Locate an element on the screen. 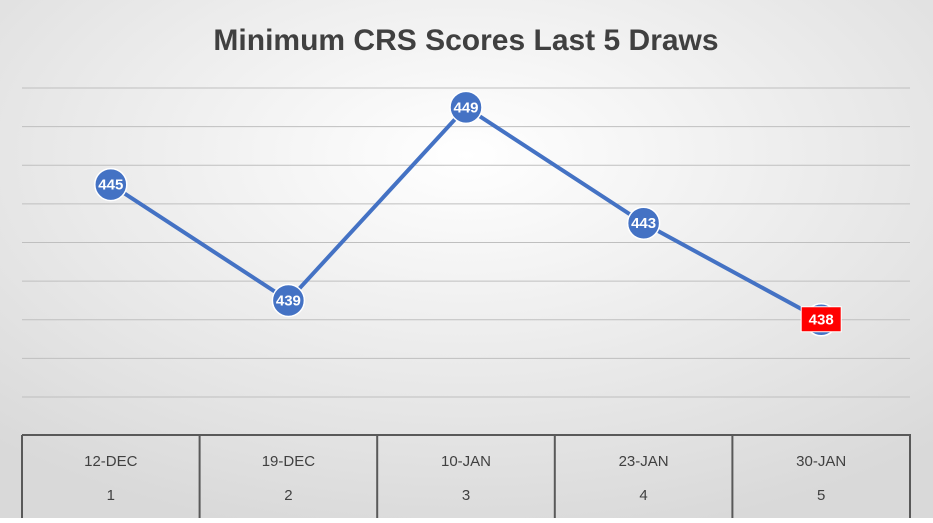 This screenshot has height=523, width=933. data-label: 445 is located at coordinates (110, 185).